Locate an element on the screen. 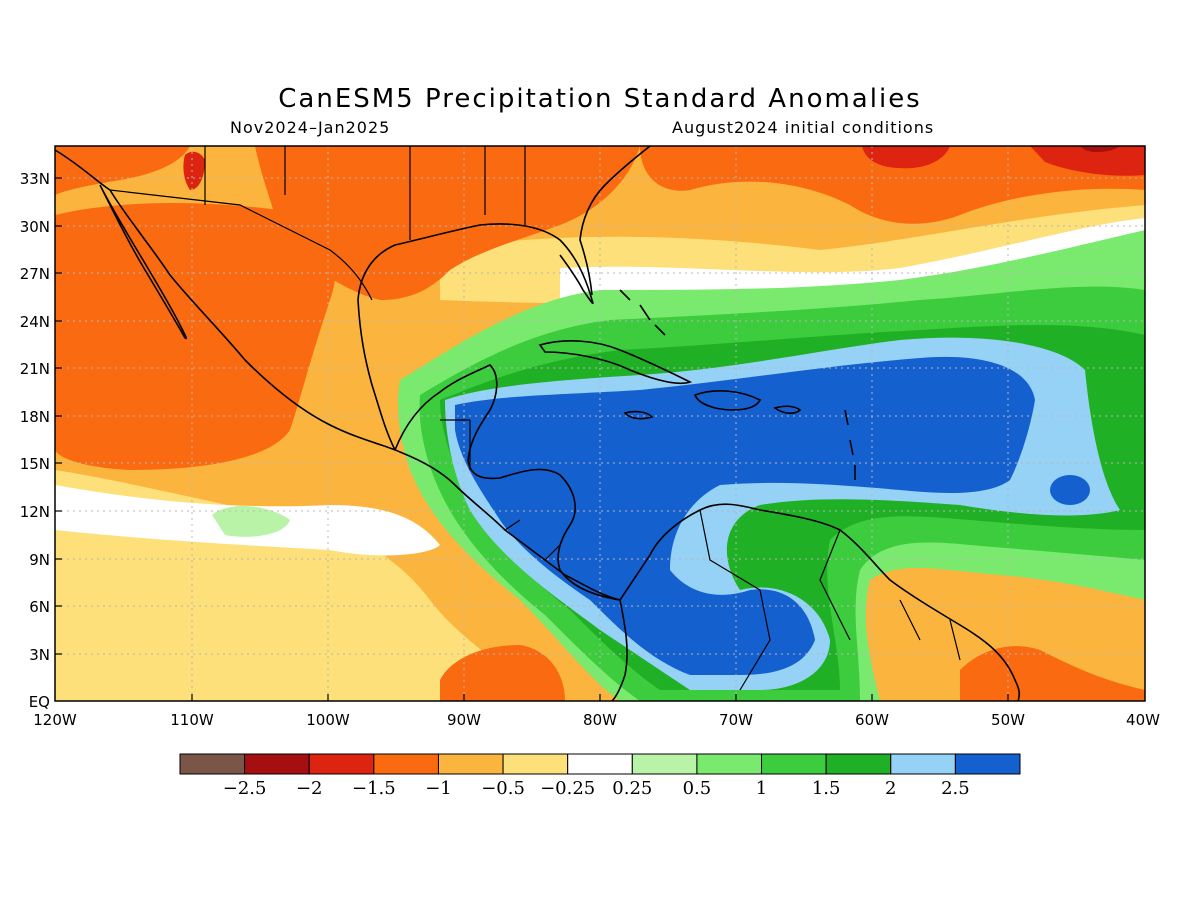  field-orange-north-atl is located at coordinates (892, 185).